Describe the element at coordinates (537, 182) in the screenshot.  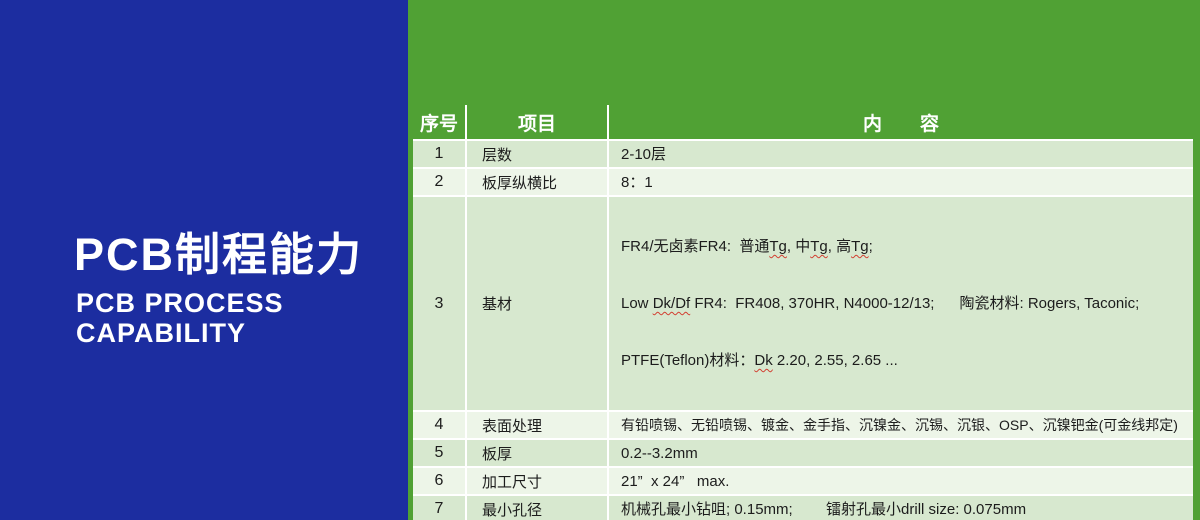
I see `cell-item: 板厚纵横比` at that location.